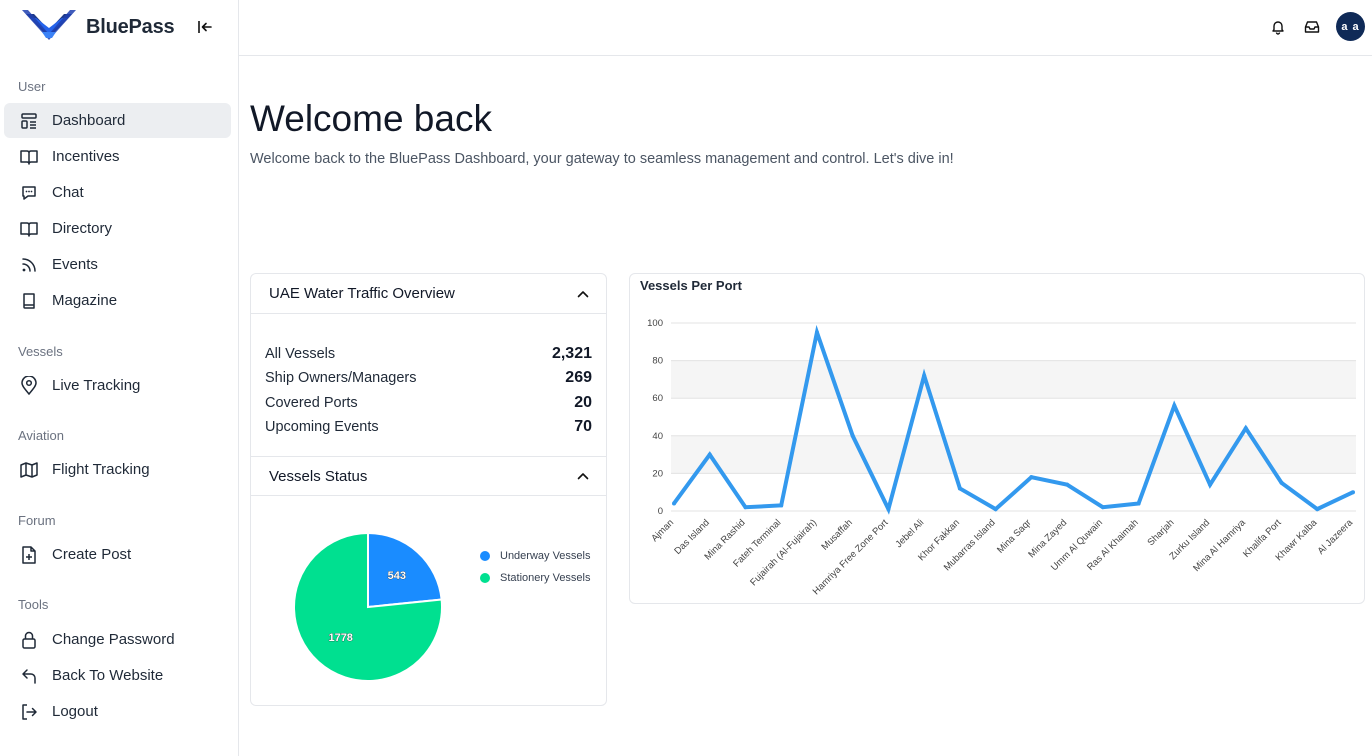 The width and height of the screenshot is (1372, 756). Describe the element at coordinates (545, 556) in the screenshot. I see `legend-label: Underway Vessels` at that location.